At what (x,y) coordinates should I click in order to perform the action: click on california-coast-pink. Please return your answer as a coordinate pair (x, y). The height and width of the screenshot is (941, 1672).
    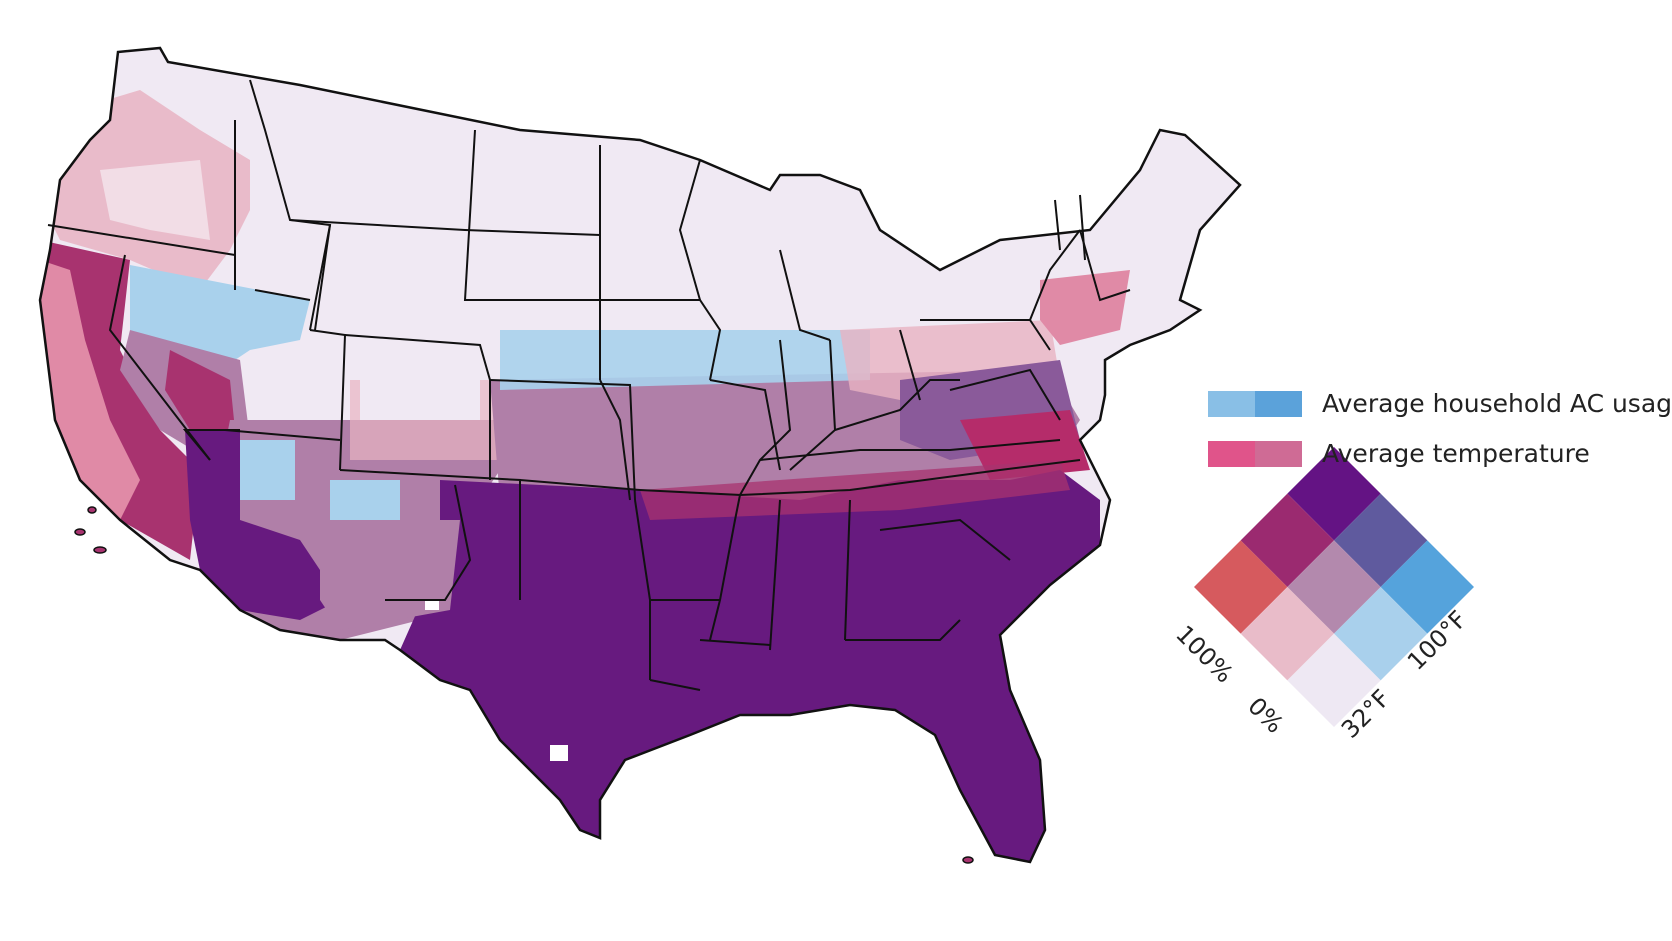
    Looking at the image, I should click on (90, 390).